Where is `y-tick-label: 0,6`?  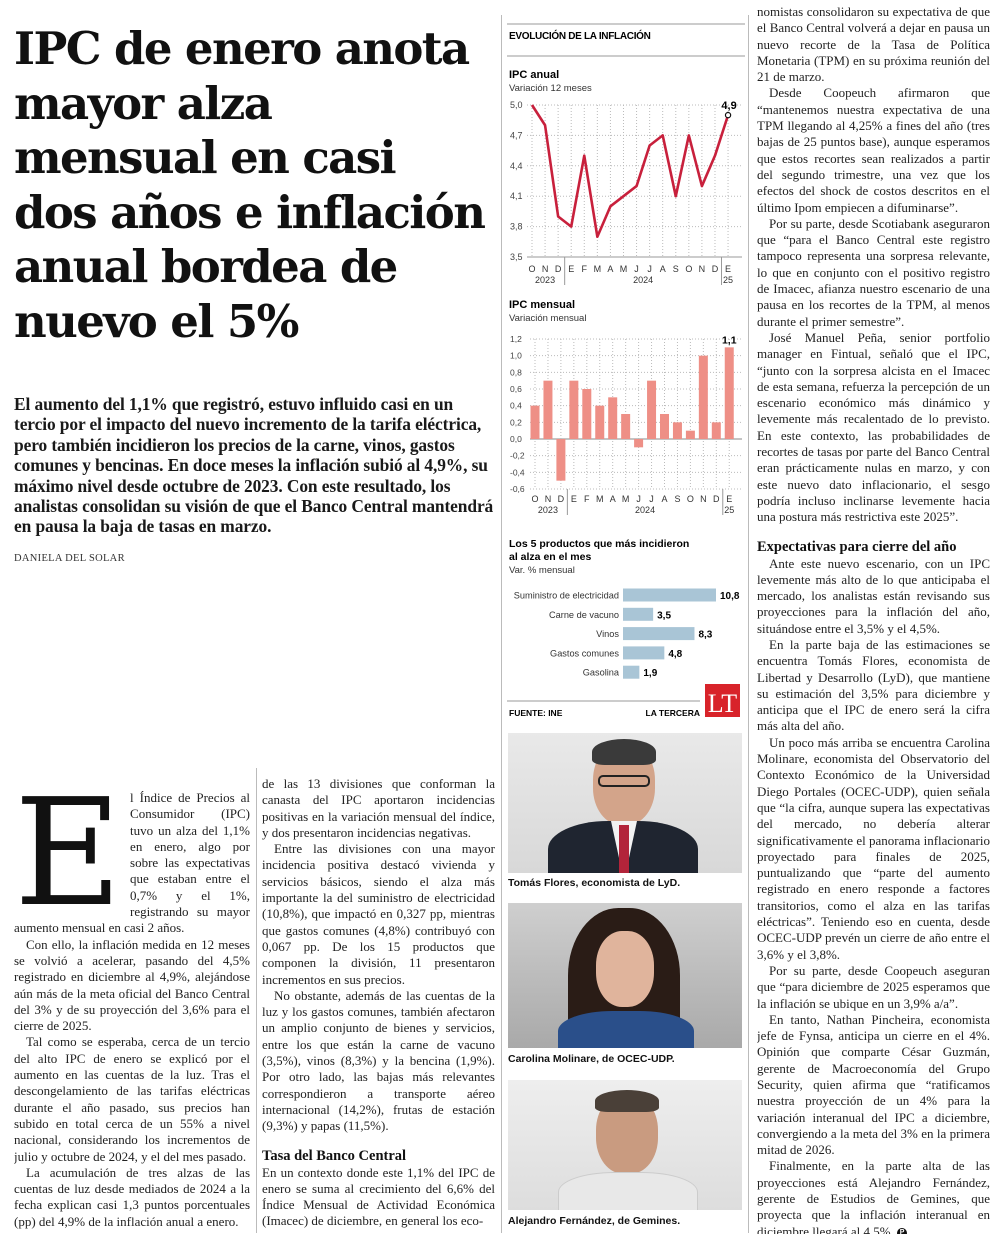
y-tick-label: 0,6 is located at coordinates (516, 389).